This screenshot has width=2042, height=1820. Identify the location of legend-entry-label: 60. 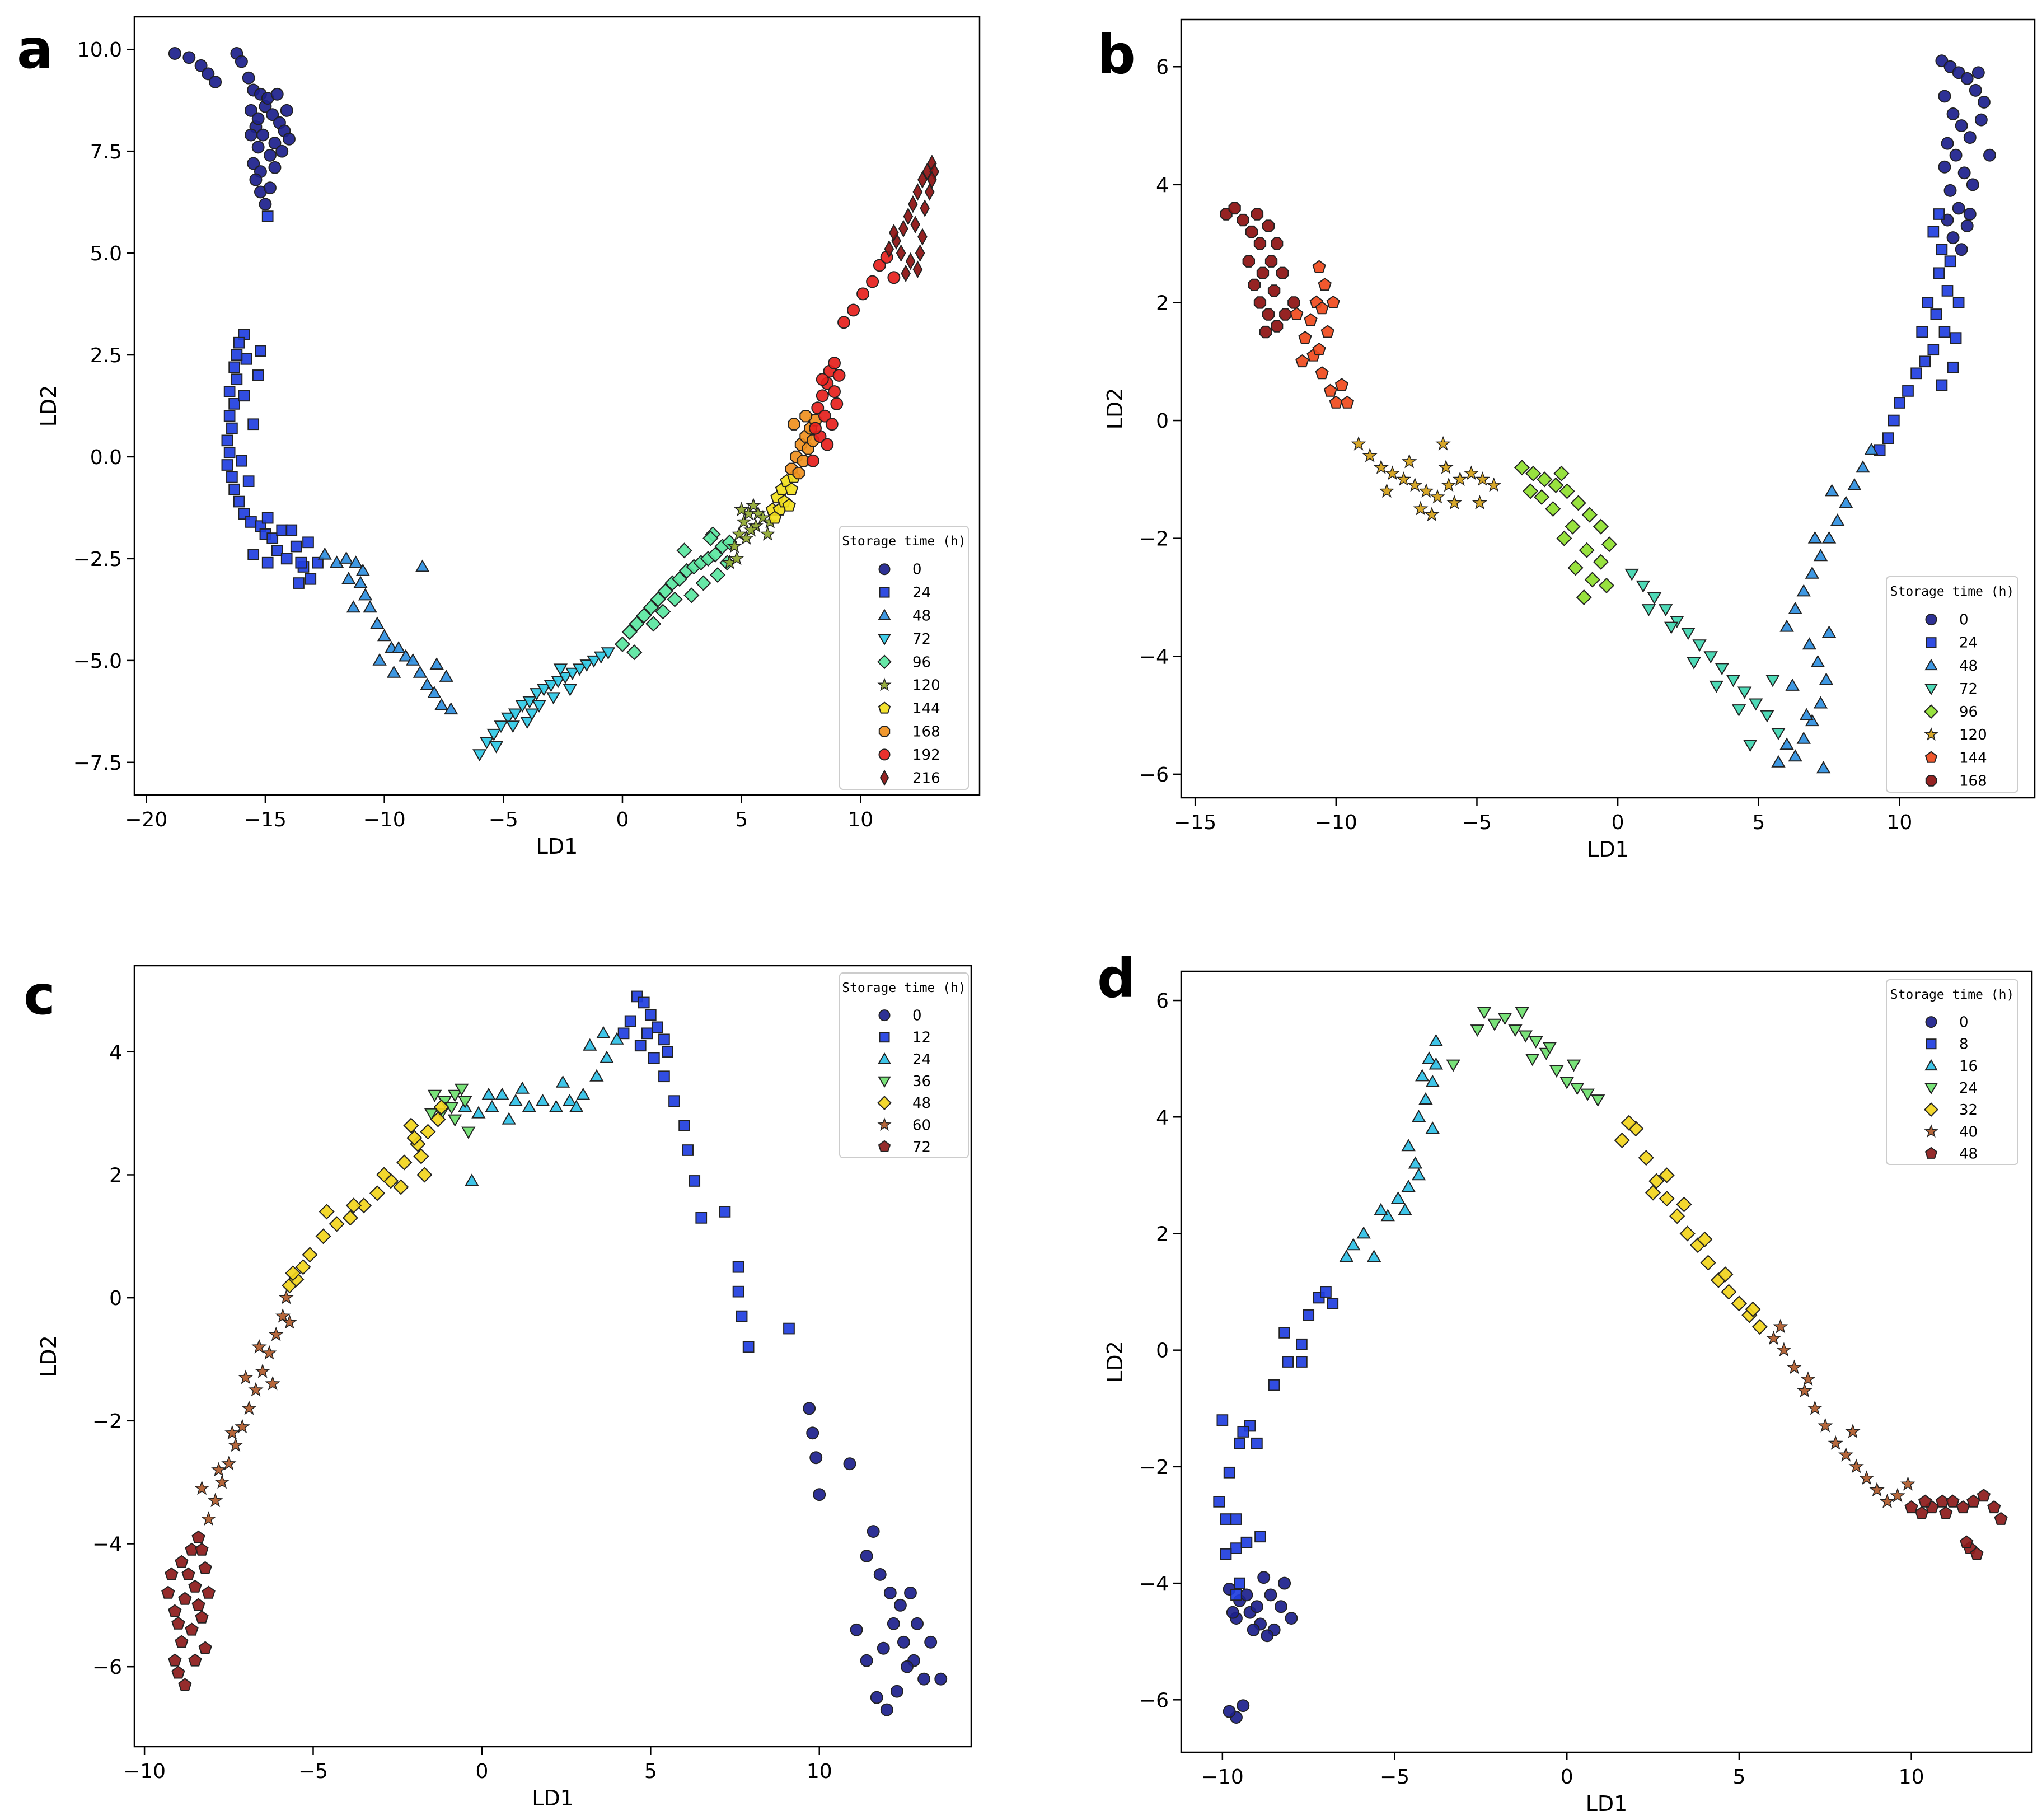
(921, 1126).